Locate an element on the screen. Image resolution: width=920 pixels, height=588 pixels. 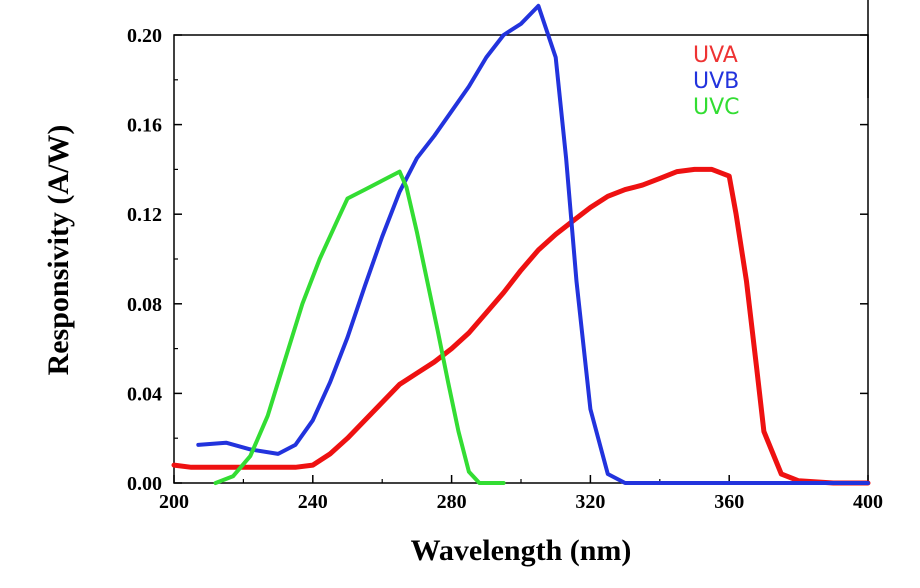
legend: UVA UVB UVC is located at coordinates (716, 81).